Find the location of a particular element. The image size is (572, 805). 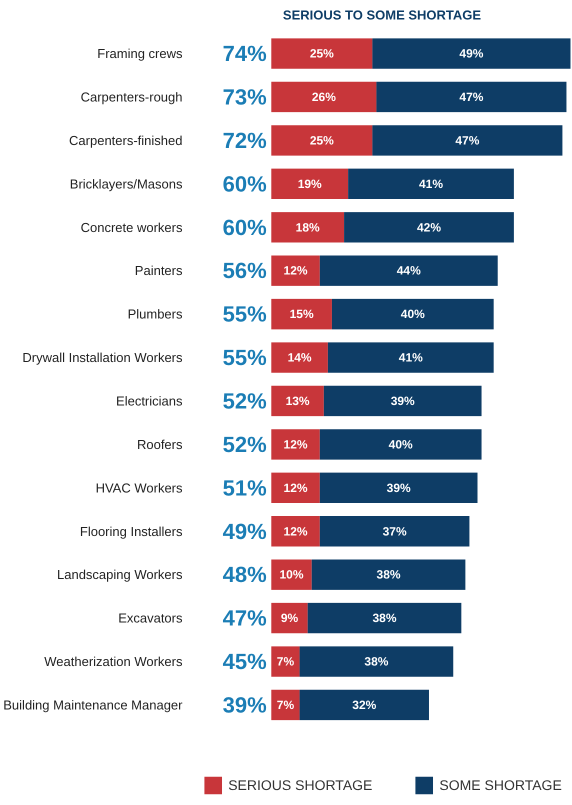

legend-label: SERIOUS SHORTAGE is located at coordinates (300, 785).